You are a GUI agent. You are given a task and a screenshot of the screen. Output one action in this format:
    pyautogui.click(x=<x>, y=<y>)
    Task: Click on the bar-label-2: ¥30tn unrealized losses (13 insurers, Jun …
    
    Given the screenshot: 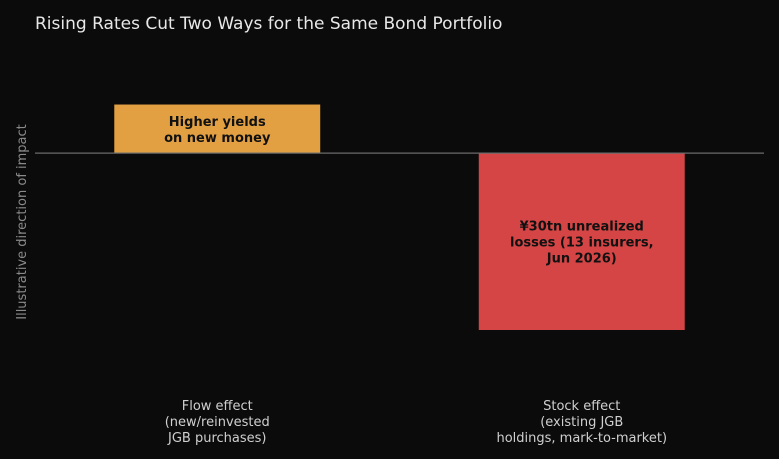 What is the action you would take?
    pyautogui.click(x=582, y=243)
    